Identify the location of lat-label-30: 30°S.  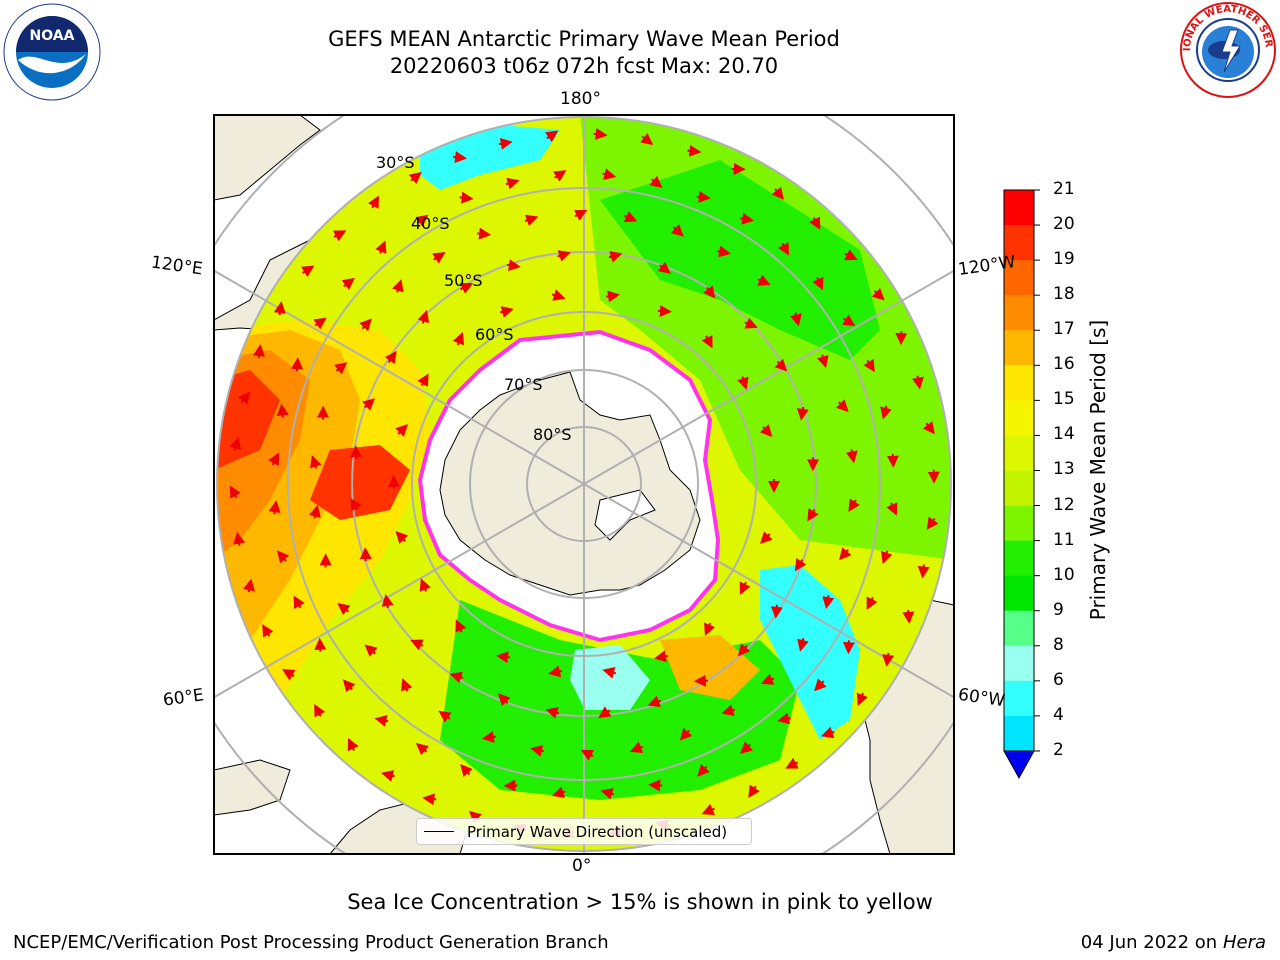
(395, 162).